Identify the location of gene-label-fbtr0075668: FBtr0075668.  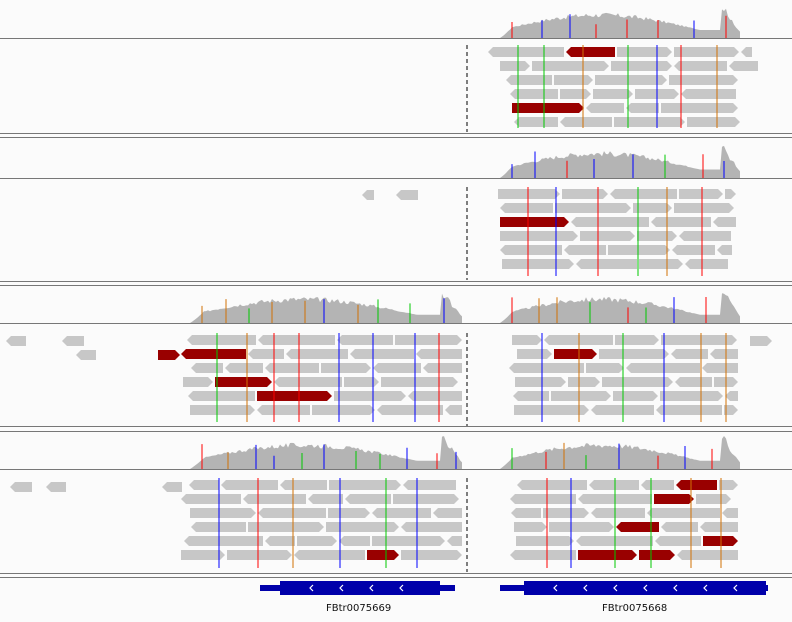
(635, 608).